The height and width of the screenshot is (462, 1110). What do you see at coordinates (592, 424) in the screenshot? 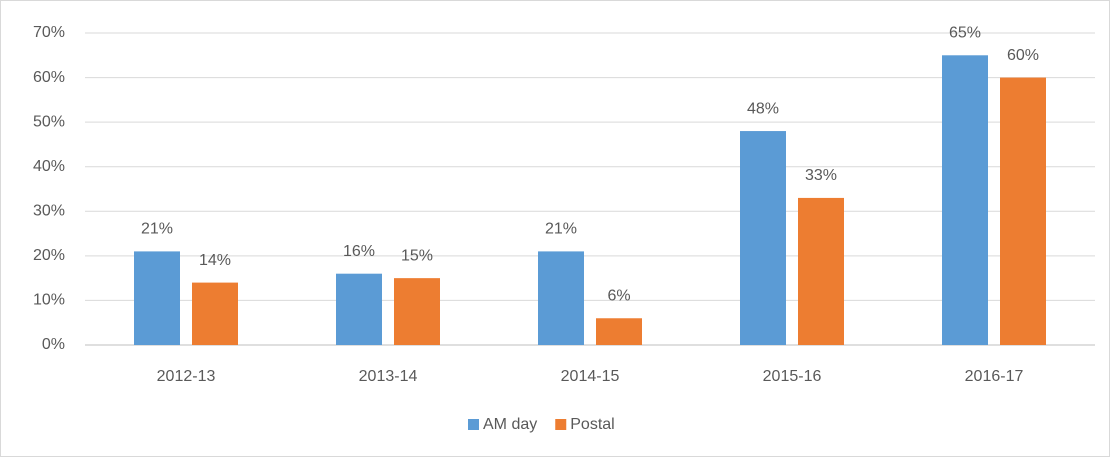
I see `legend-label: Postal` at bounding box center [592, 424].